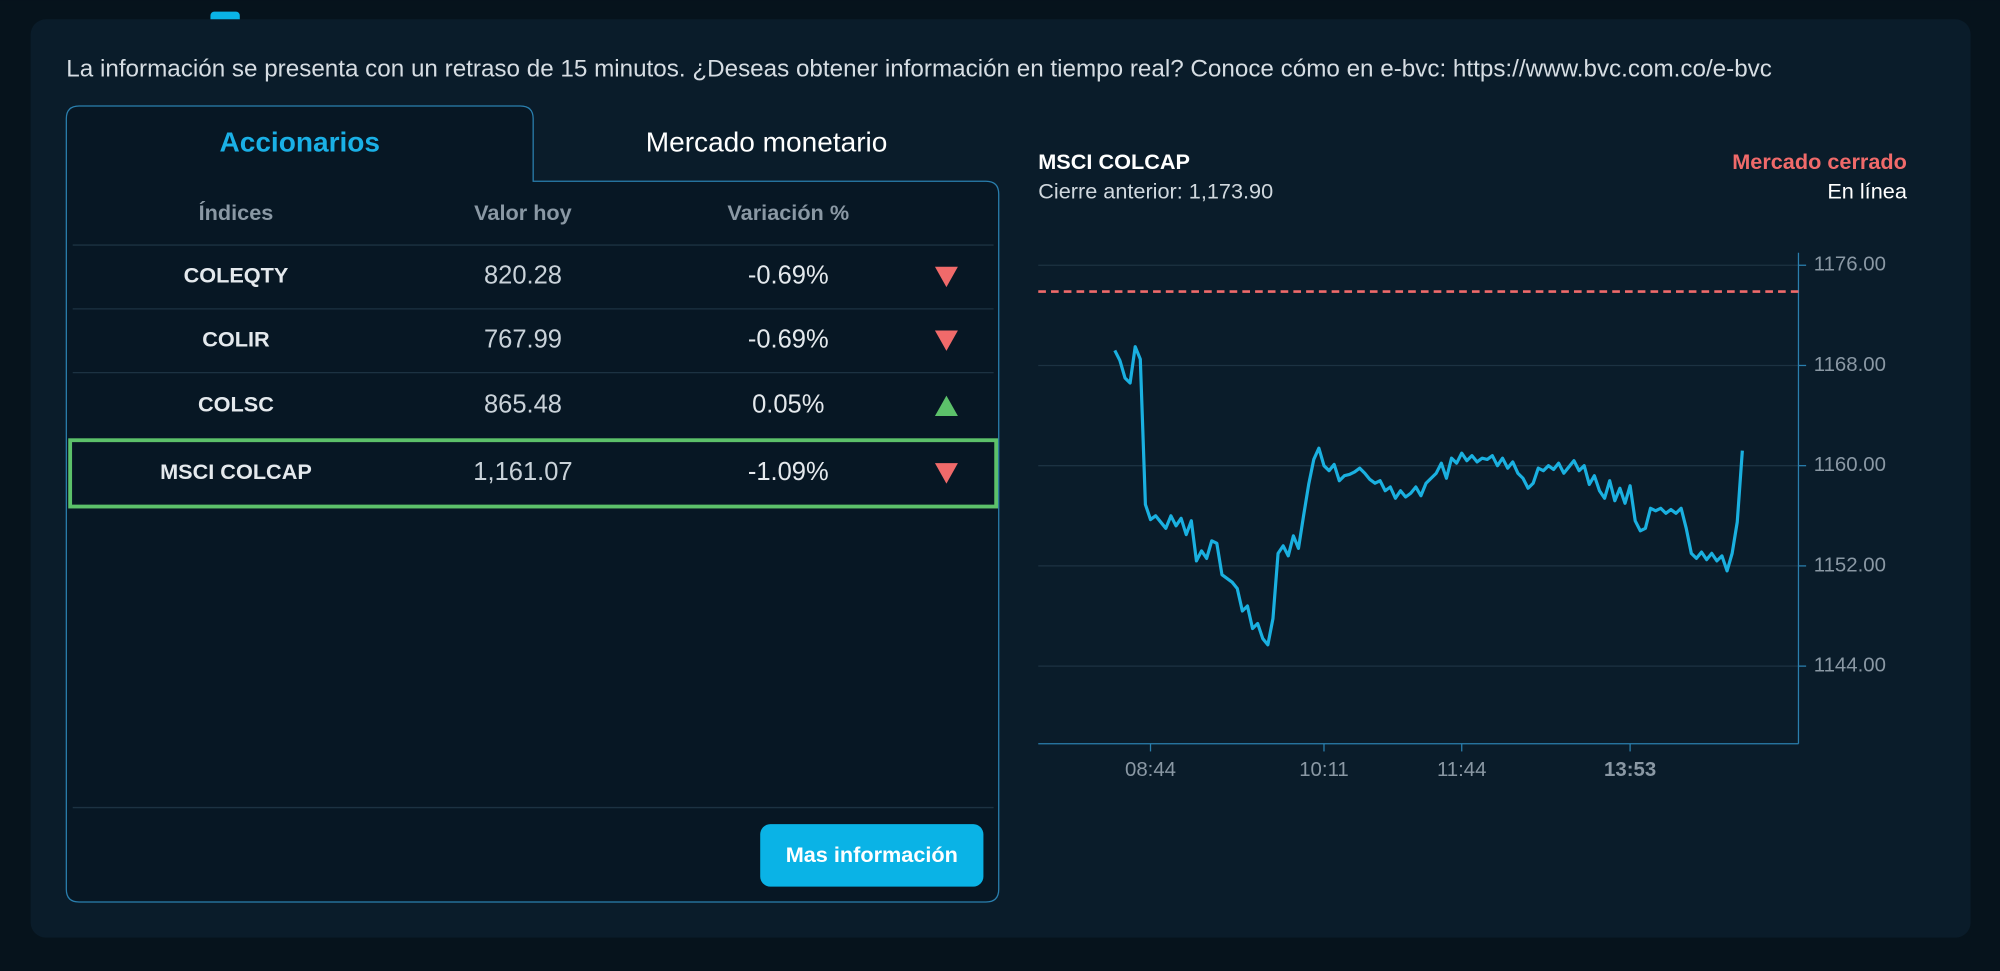  I want to click on tab: Mercado monetario, so click(767, 142).